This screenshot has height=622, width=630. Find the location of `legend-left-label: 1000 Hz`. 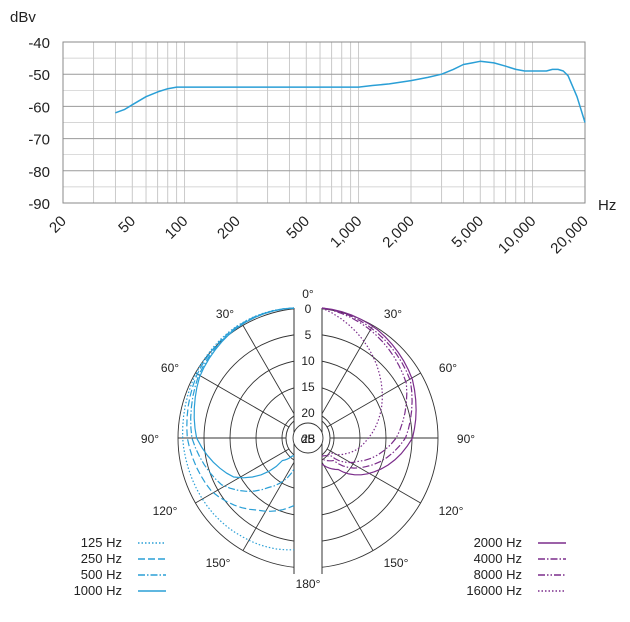

legend-left-label: 1000 Hz is located at coordinates (98, 590).